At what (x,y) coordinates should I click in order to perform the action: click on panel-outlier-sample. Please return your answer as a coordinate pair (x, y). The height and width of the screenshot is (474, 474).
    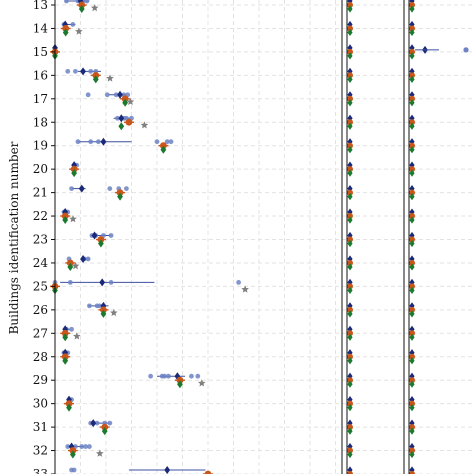
    Looking at the image, I should click on (466, 50).